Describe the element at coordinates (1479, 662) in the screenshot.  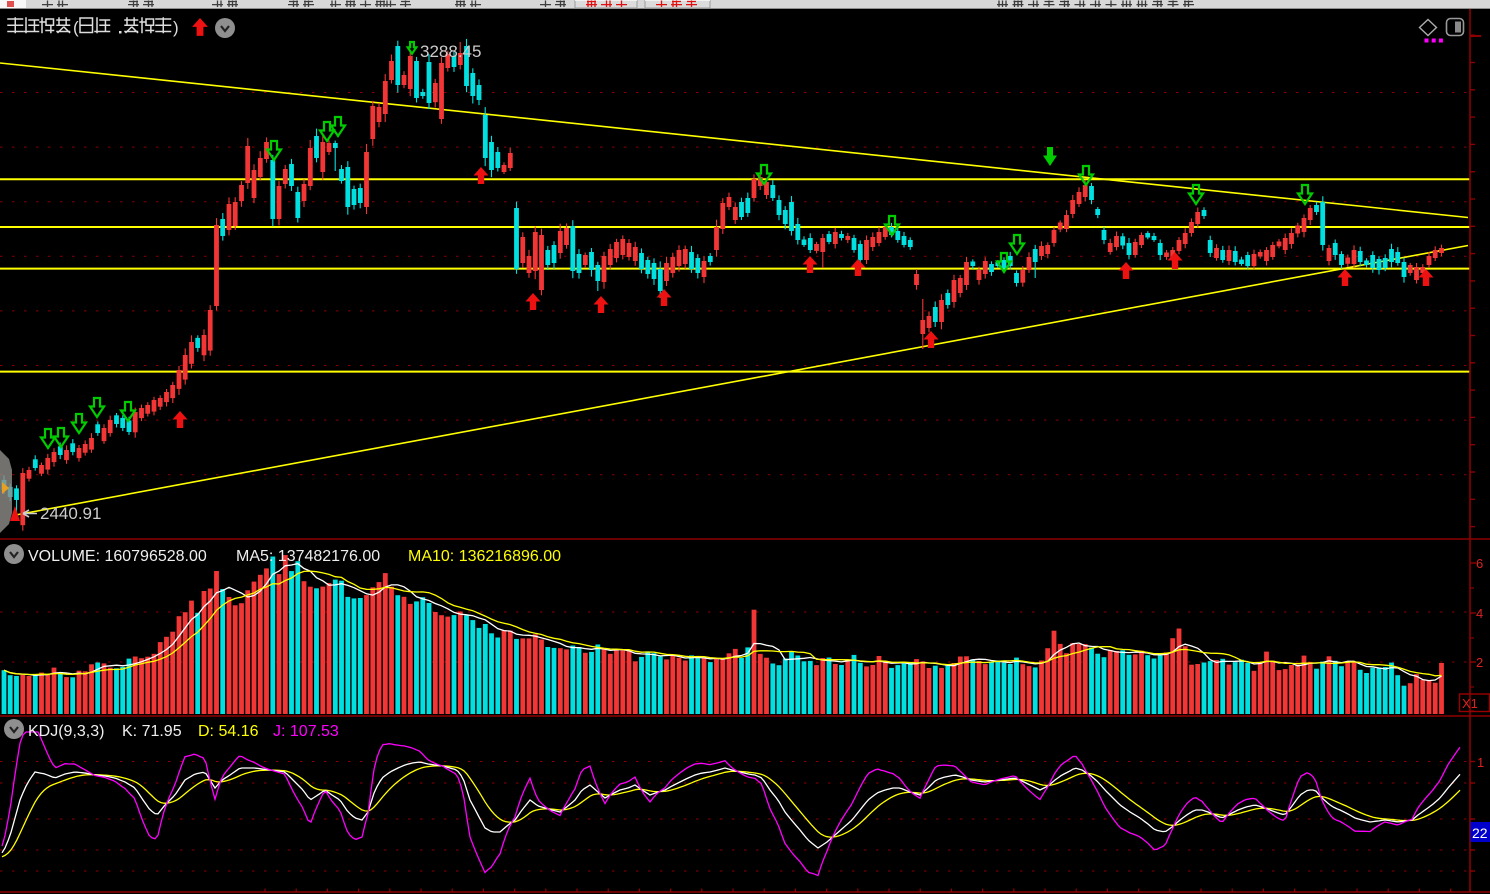
I see `svg-text: 2` at that location.